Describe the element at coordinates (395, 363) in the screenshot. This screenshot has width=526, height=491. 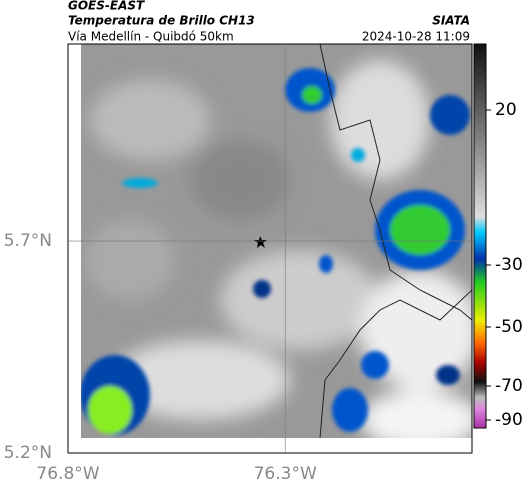
I see `border` at that location.